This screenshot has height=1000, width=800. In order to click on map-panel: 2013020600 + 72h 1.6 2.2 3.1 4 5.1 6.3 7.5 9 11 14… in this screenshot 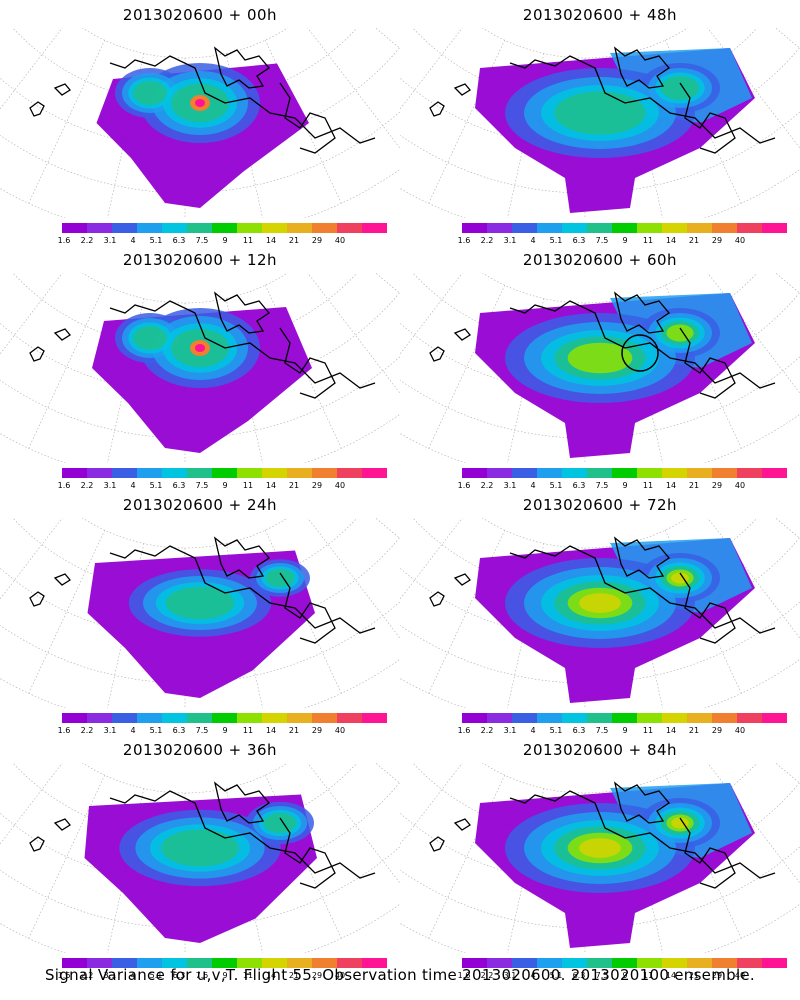, I will do `click(600, 612)`.